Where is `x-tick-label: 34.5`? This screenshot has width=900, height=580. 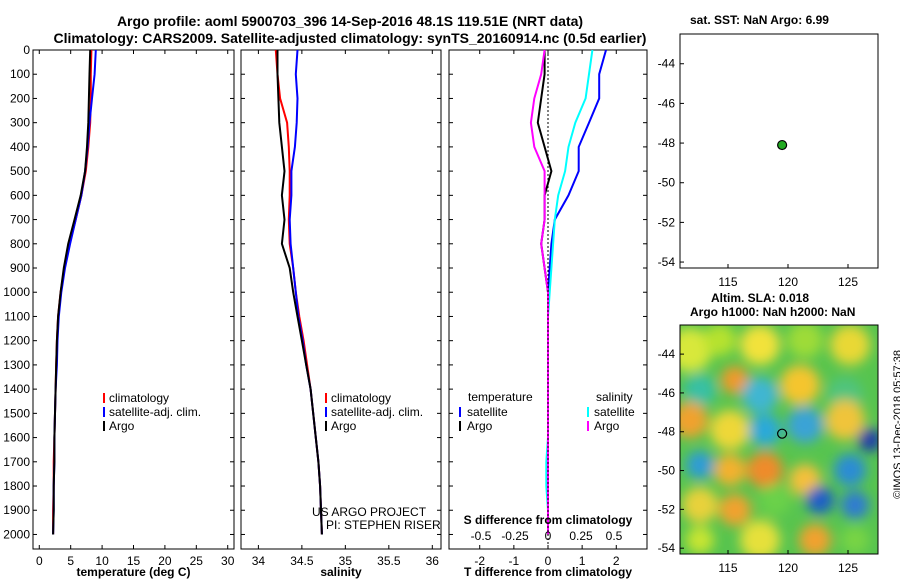
x-tick-label: 34.5 is located at coordinates (302, 561).